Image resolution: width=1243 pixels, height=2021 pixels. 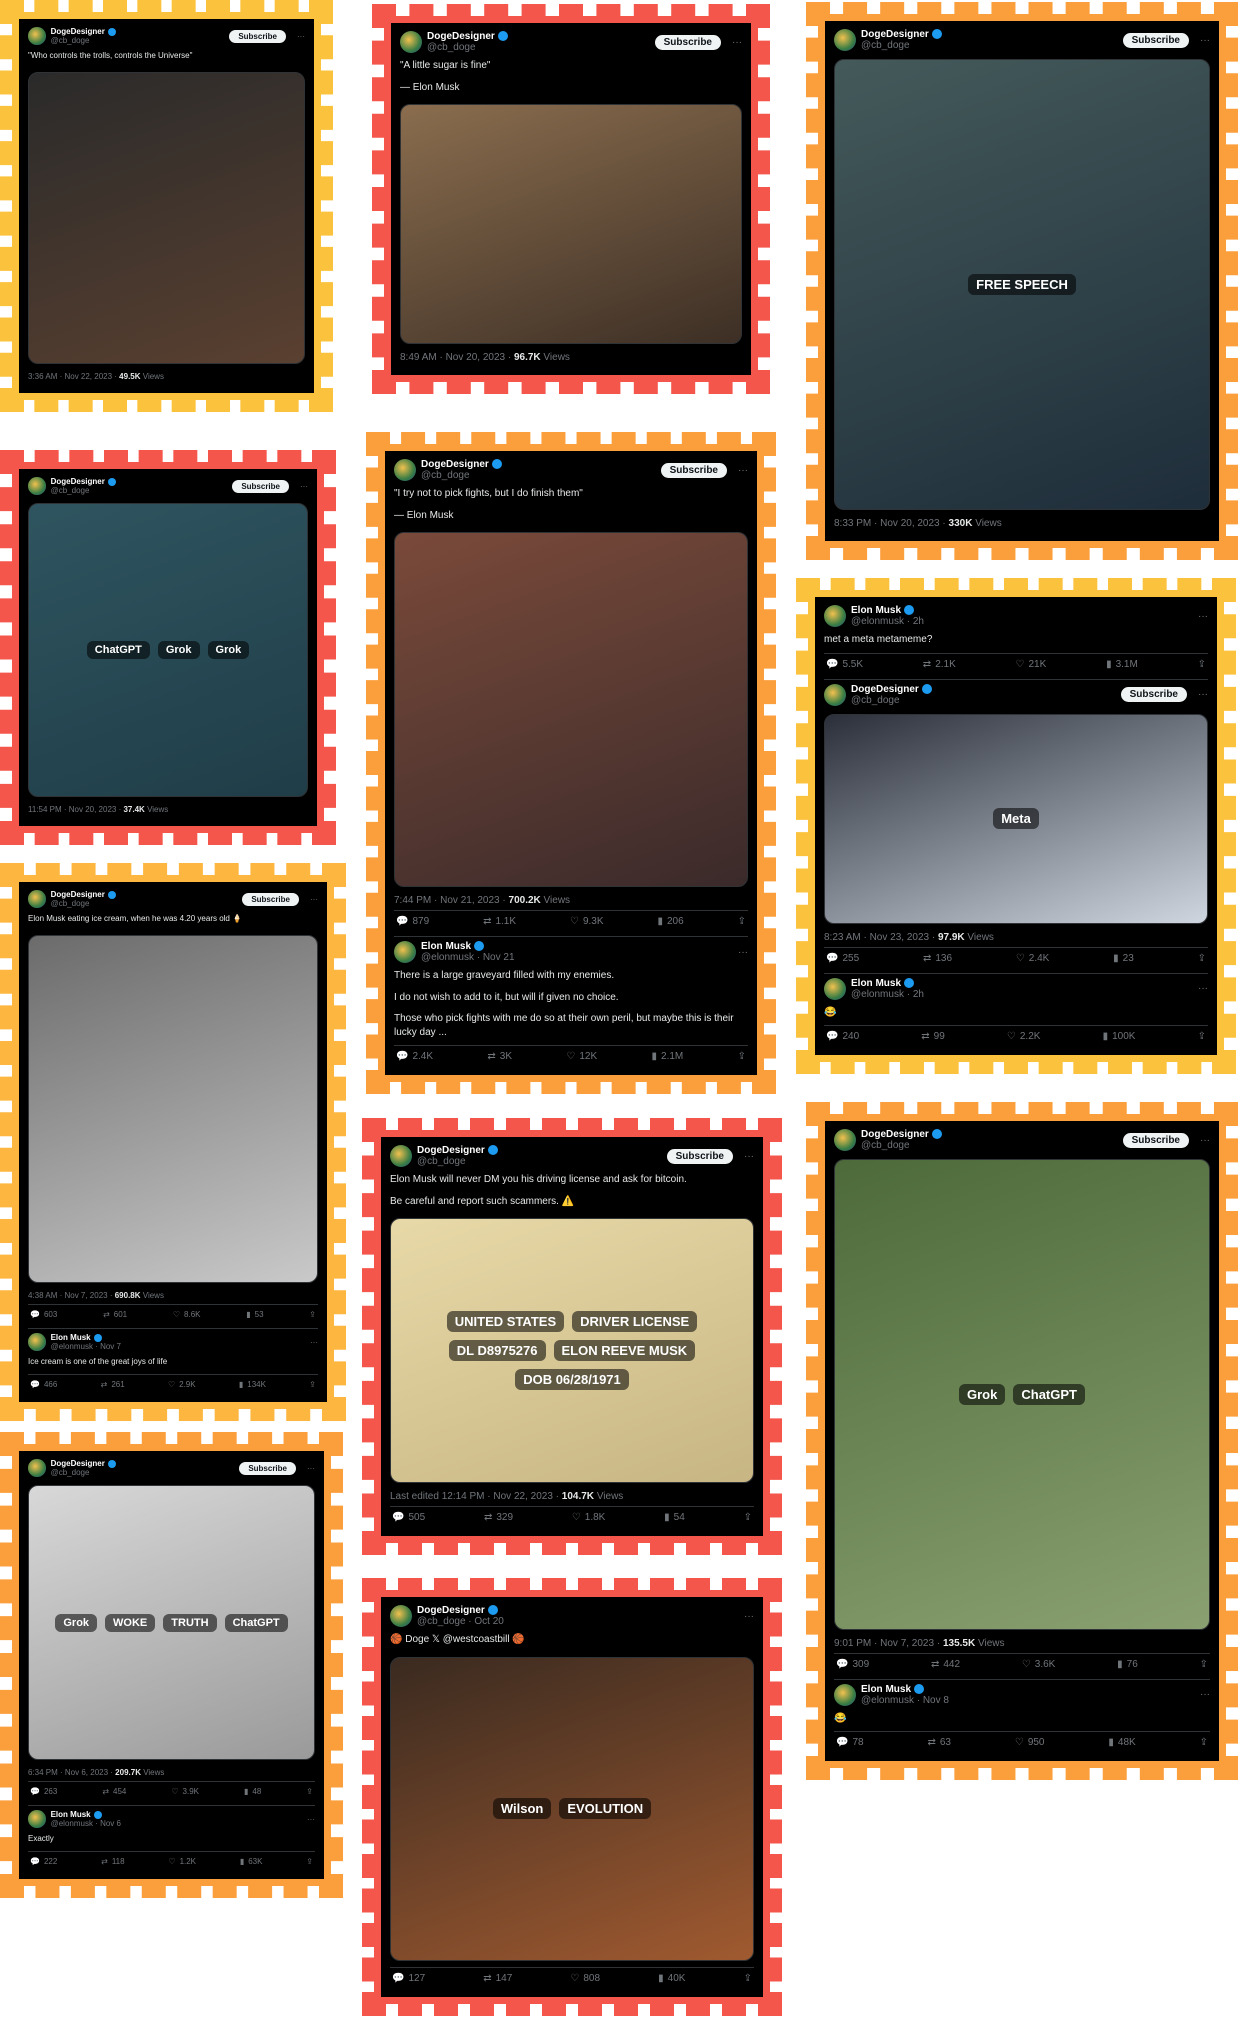 I want to click on stat: ♡ 1.2K, so click(x=182, y=1861).